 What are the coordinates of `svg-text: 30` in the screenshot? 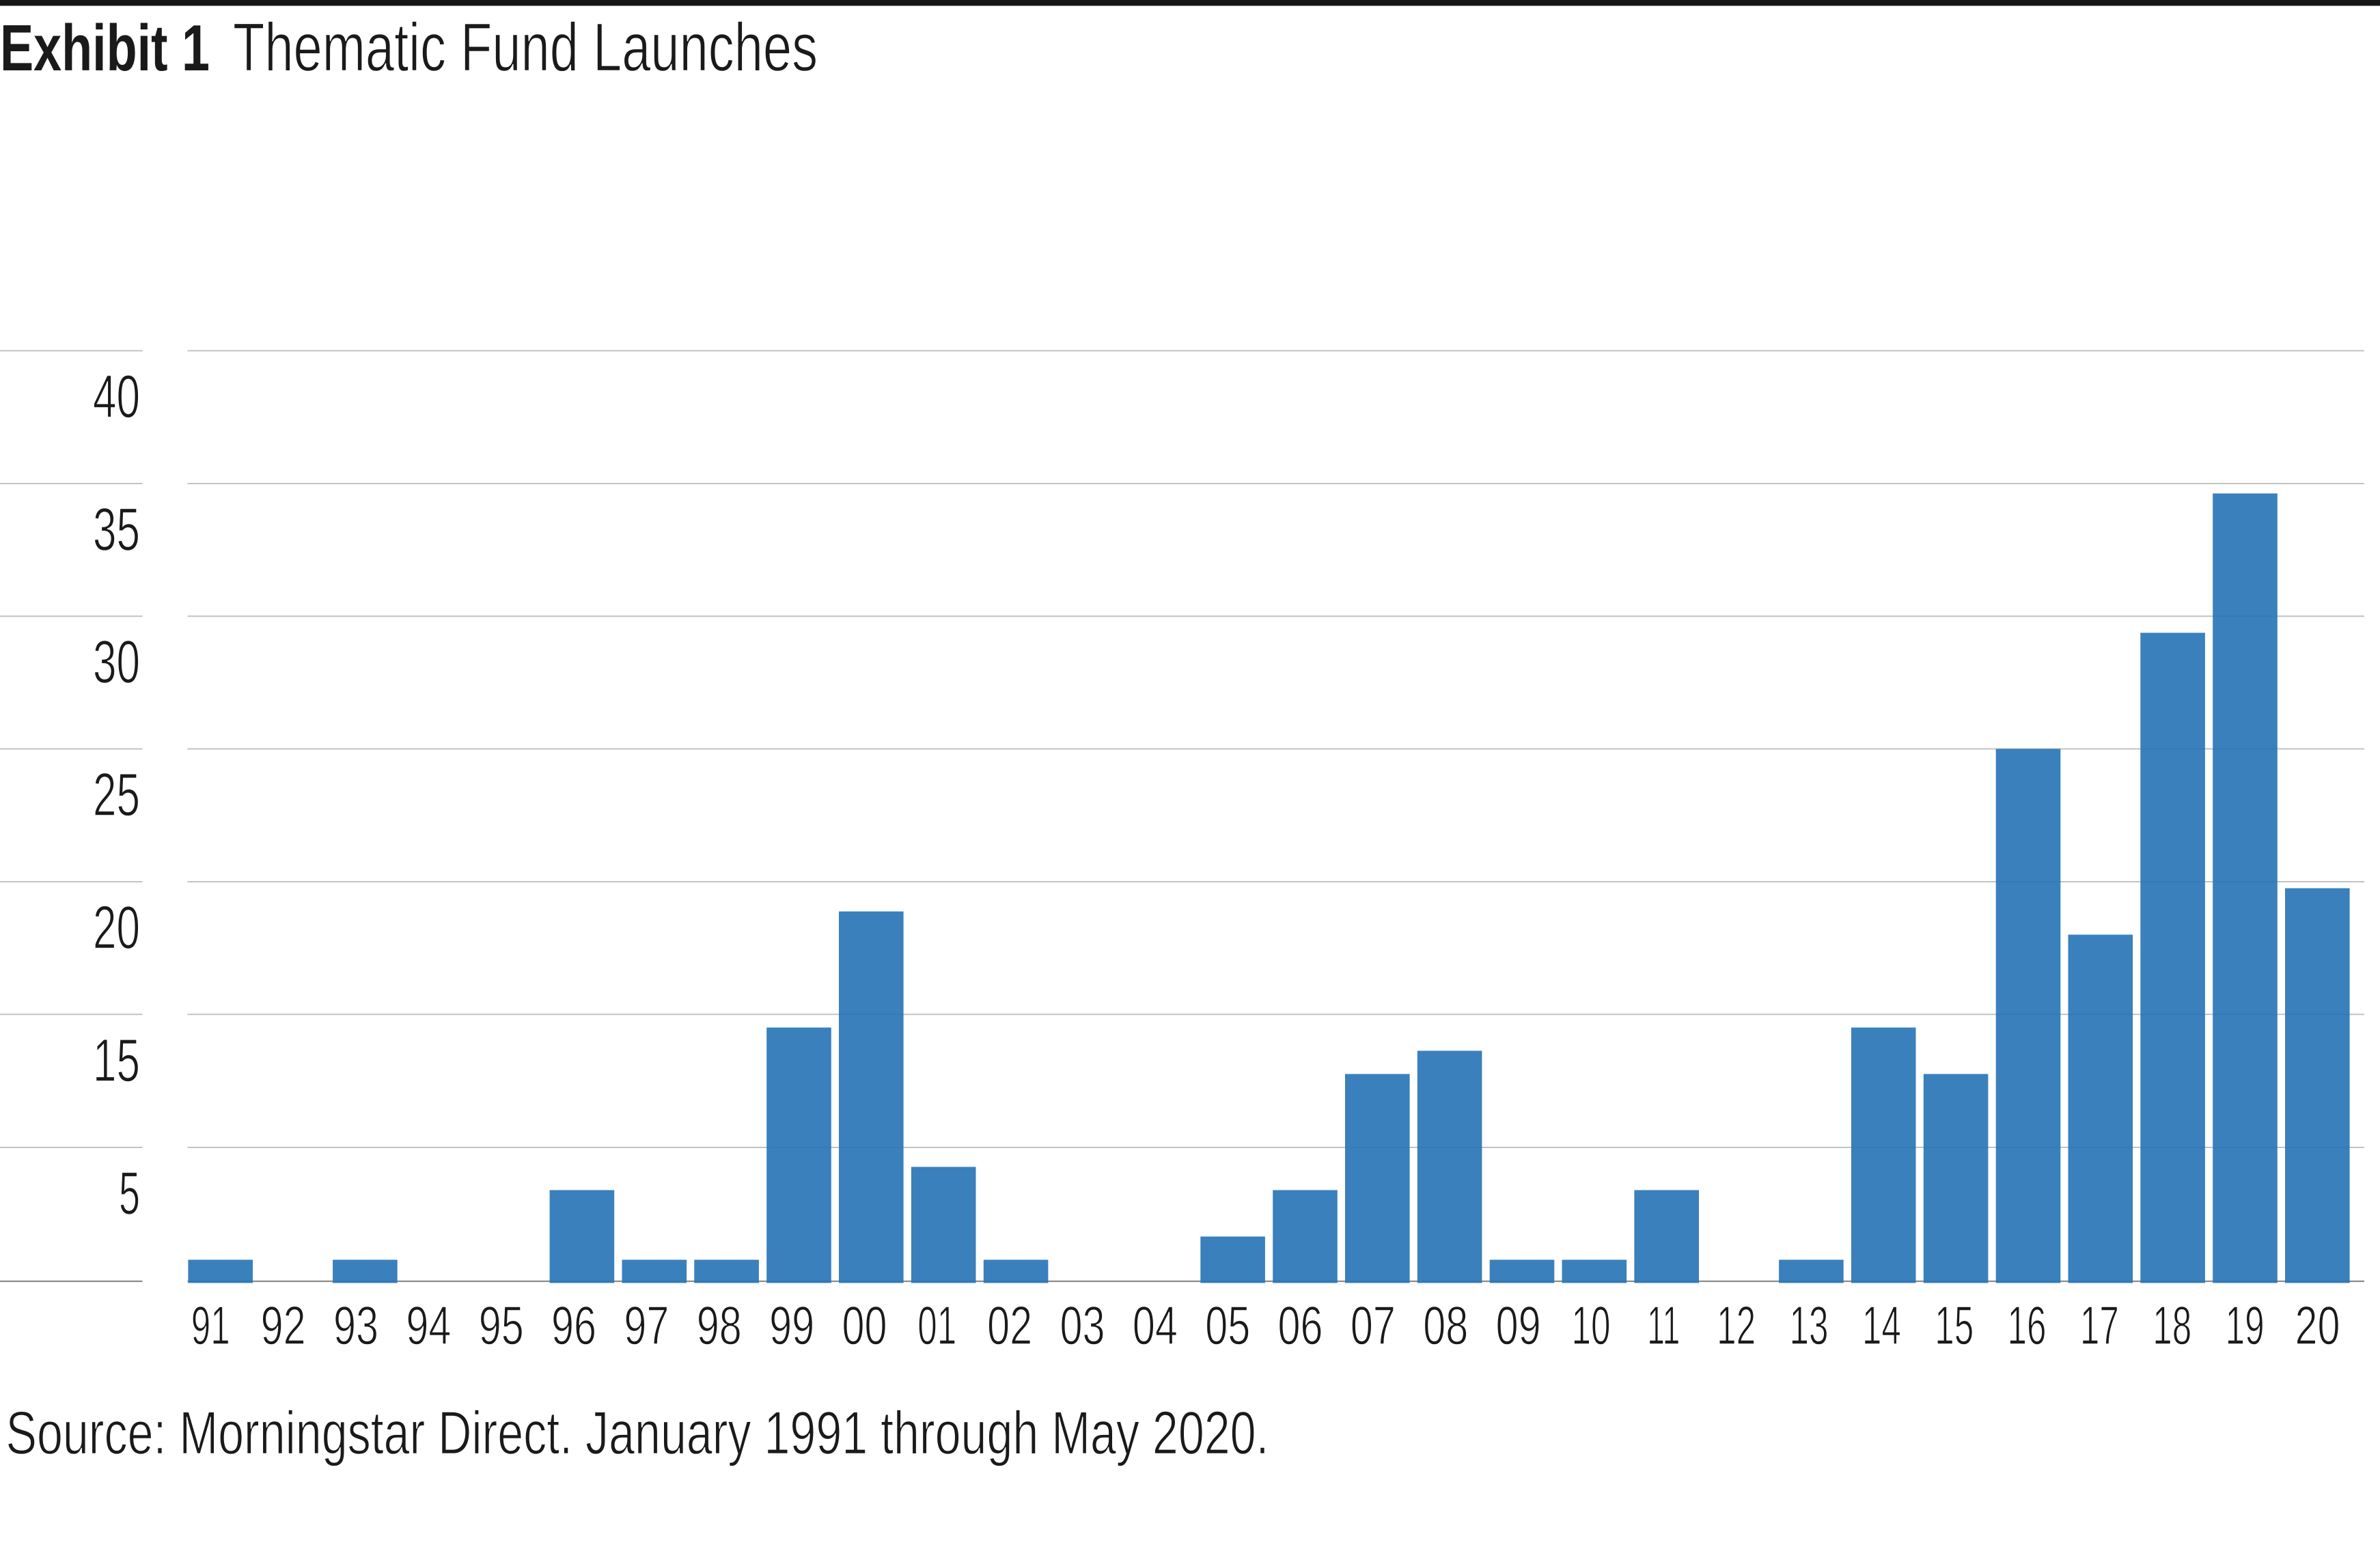 It's located at (117, 662).